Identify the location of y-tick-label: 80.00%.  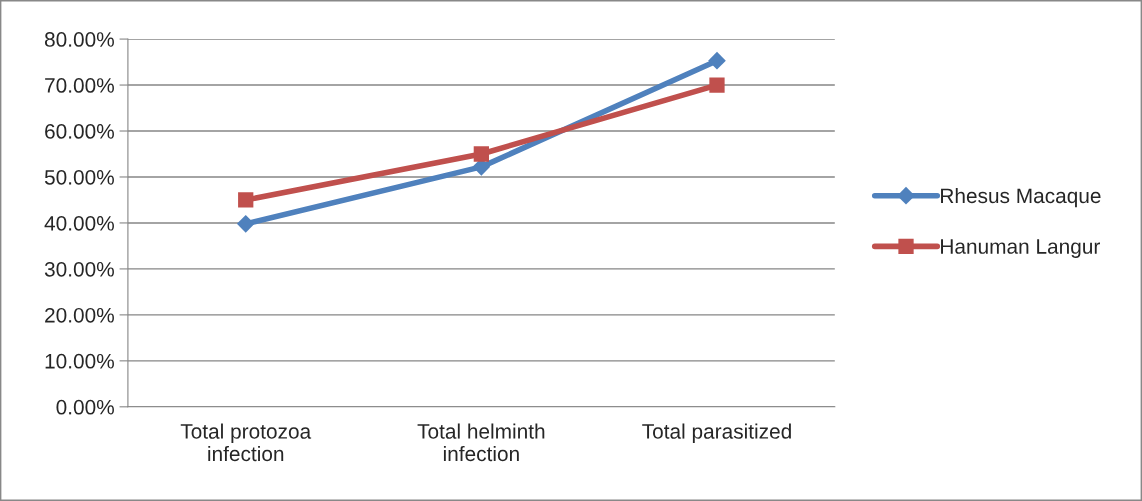
(79, 39).